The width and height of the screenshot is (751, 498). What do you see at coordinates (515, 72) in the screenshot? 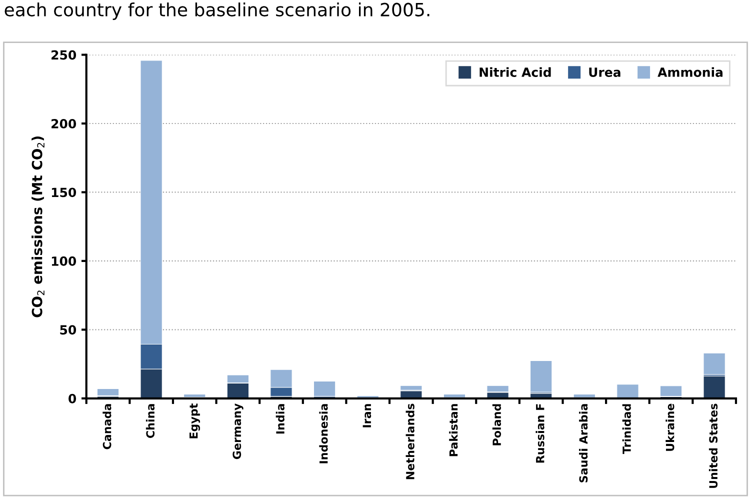
I see `legend-label: Nitric Acid` at bounding box center [515, 72].